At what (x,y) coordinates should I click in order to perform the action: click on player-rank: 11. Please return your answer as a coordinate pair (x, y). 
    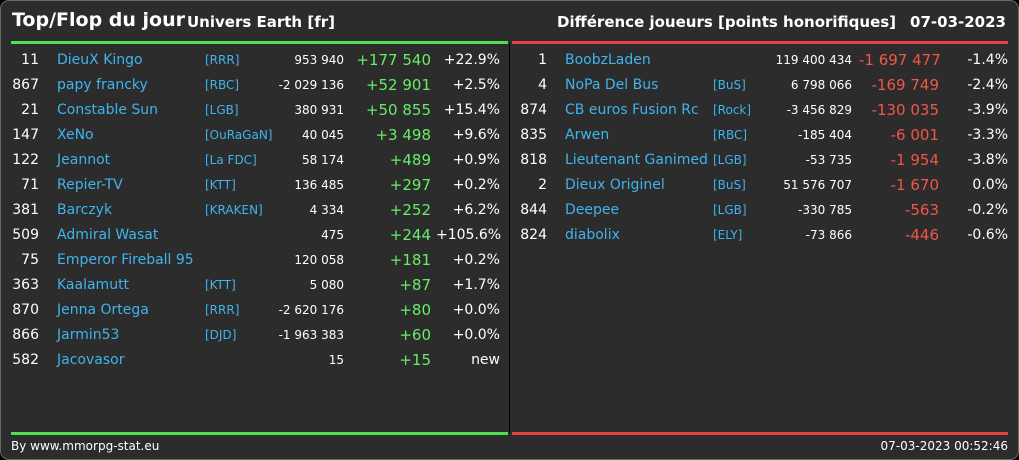
    Looking at the image, I should click on (30, 60).